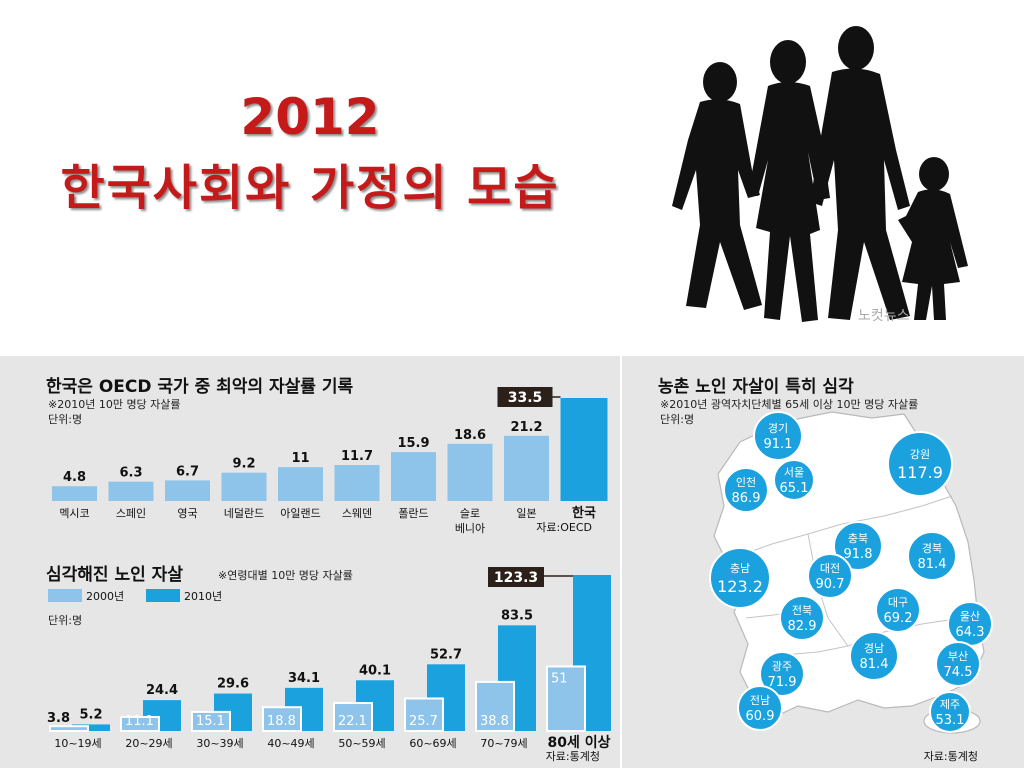 This screenshot has width=1024, height=768. I want to click on chart2-value-label-2010: 29.6, so click(233, 684).